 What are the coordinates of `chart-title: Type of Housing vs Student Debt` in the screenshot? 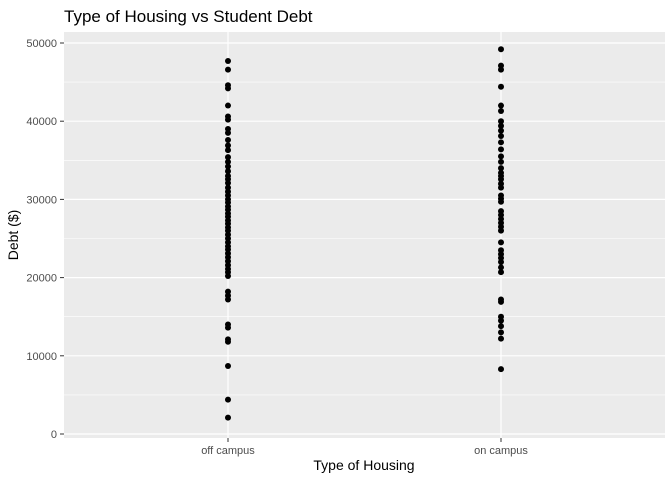 It's located at (188, 16).